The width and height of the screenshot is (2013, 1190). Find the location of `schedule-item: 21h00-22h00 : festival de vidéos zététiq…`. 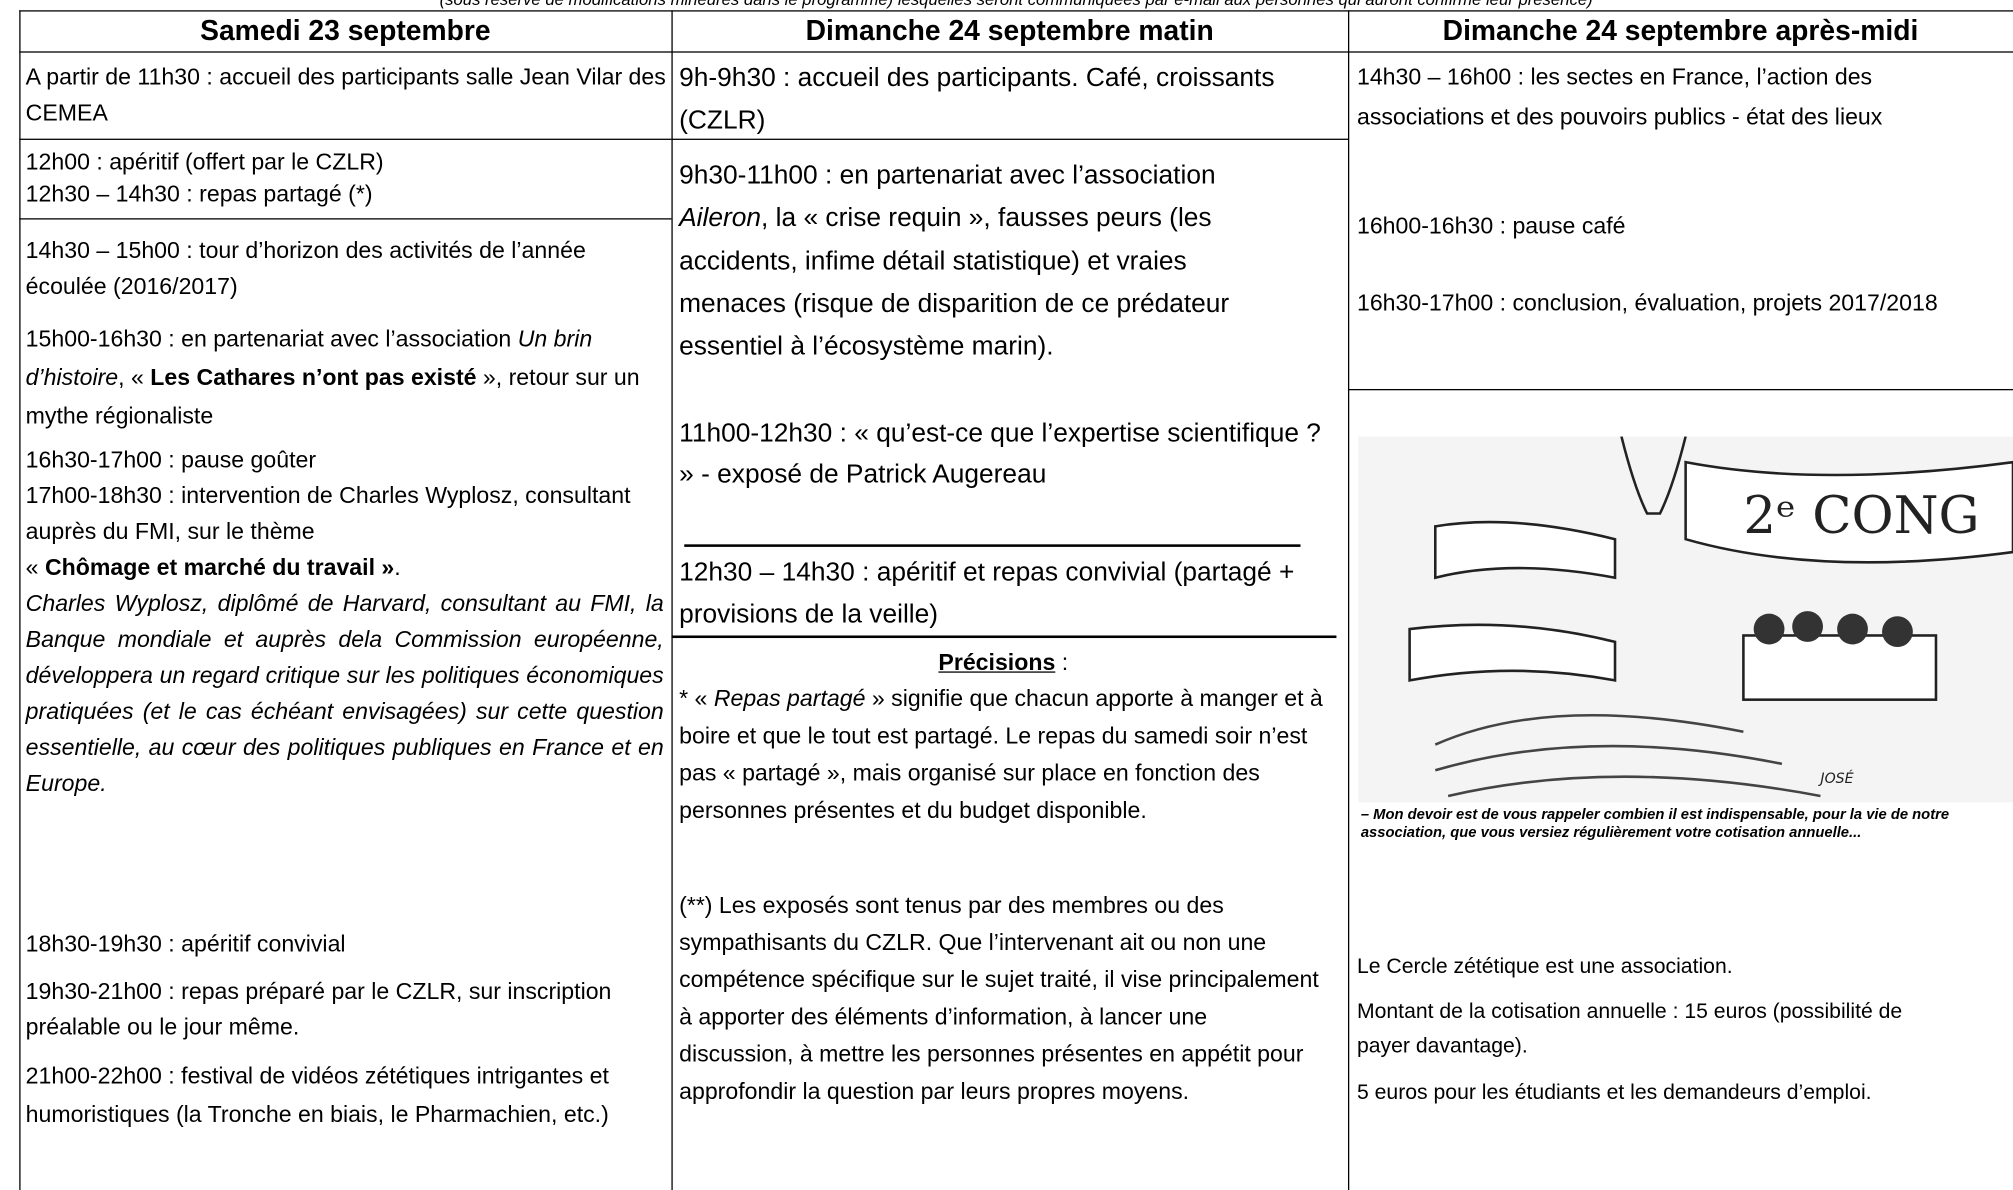

schedule-item: 21h00-22h00 : festival de vidéos zététiq… is located at coordinates (317, 1095).